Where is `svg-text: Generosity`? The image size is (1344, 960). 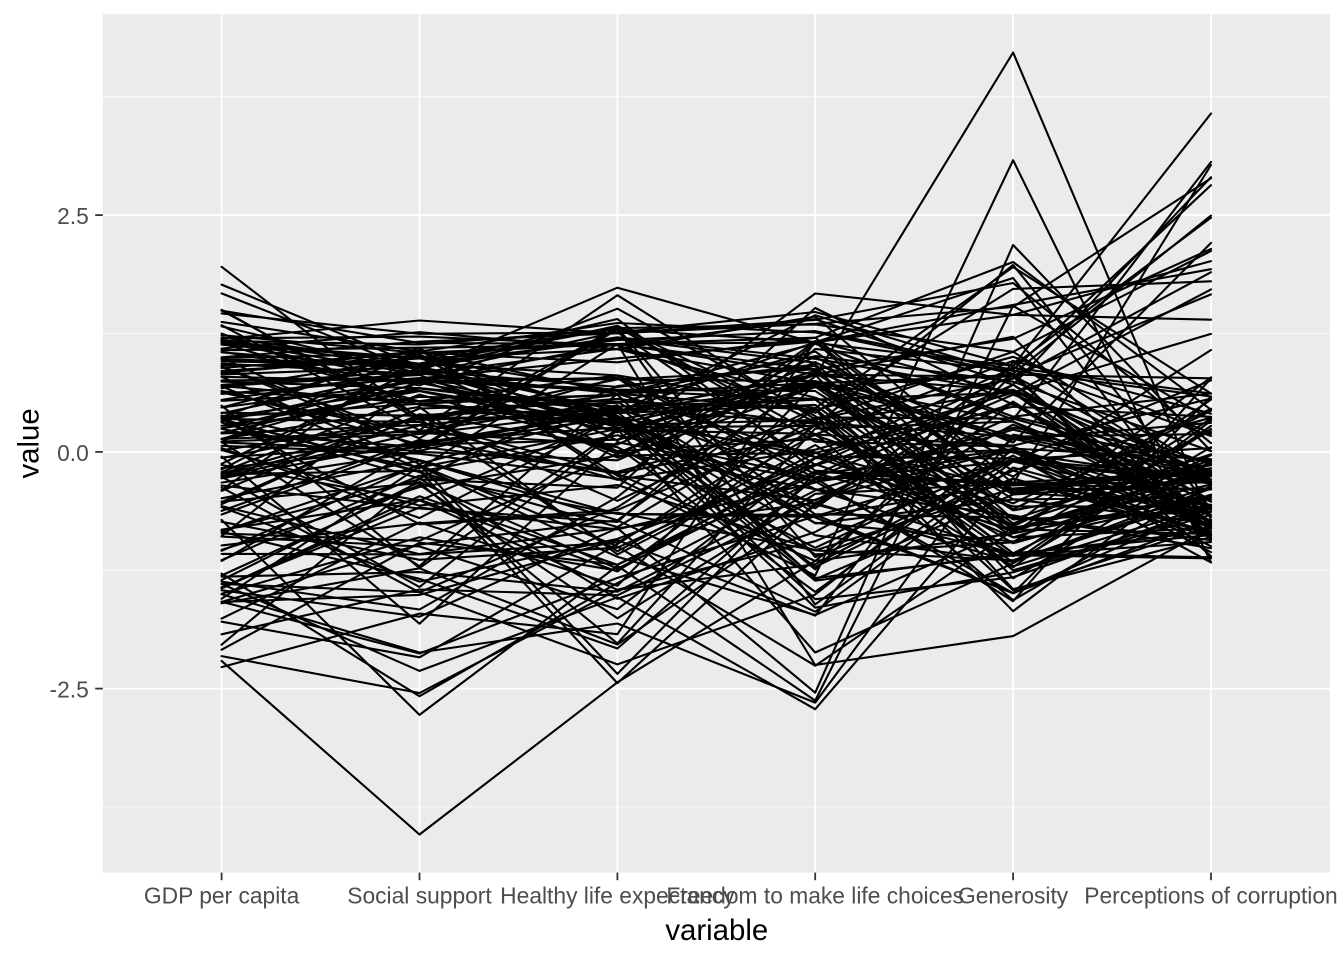
svg-text: Generosity is located at coordinates (1013, 896).